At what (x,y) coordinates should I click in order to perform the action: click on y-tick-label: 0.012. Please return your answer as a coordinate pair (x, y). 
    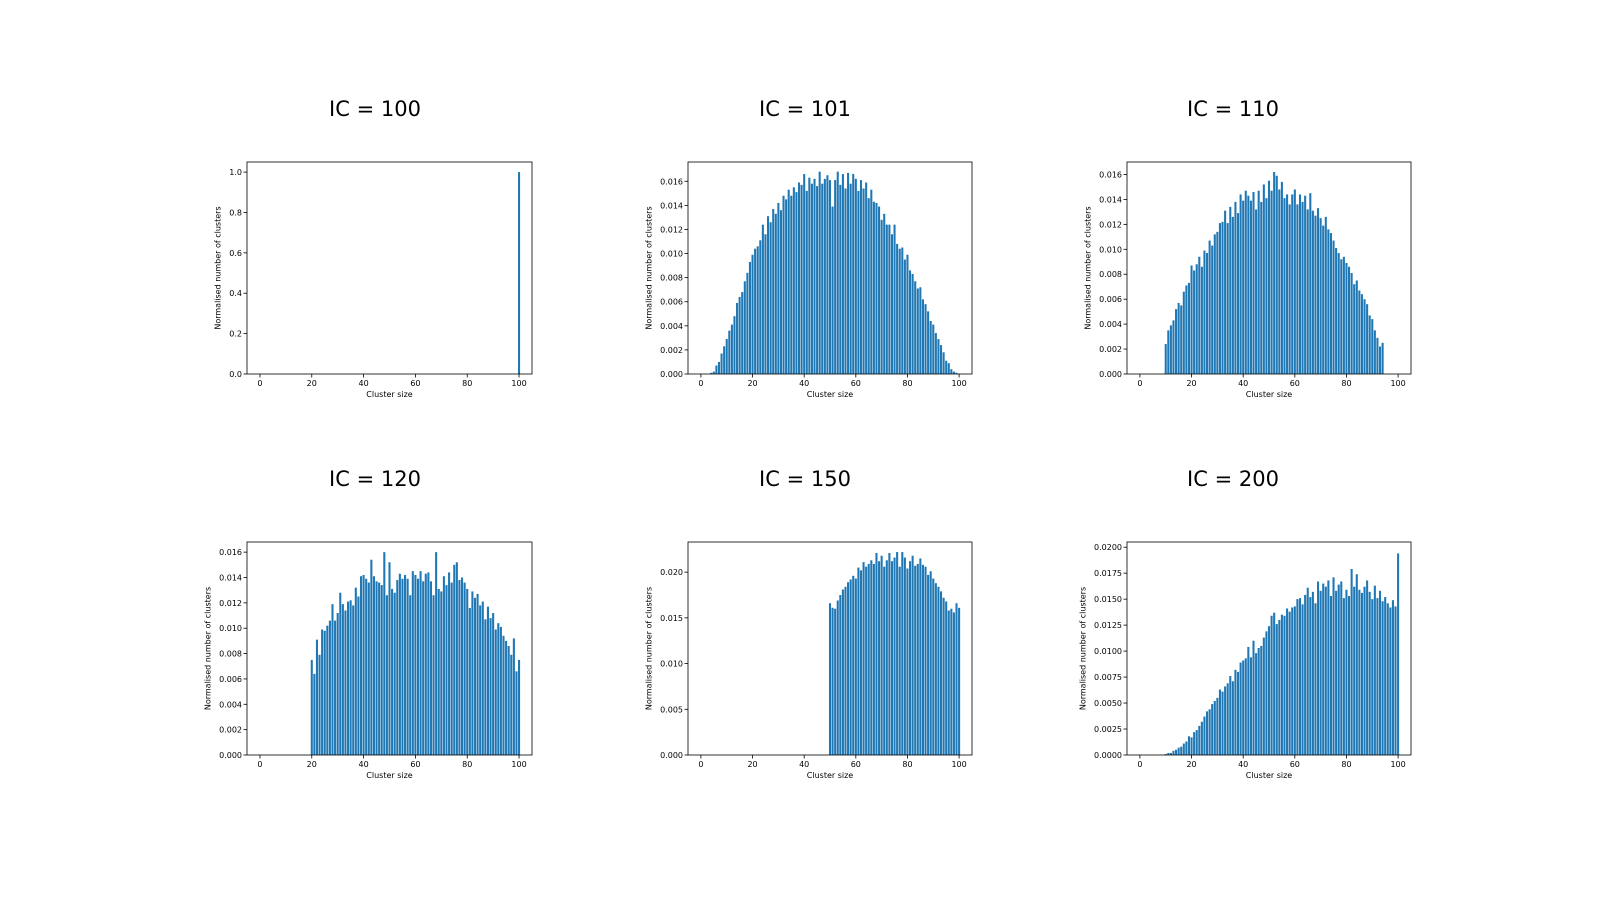
    Looking at the image, I should click on (671, 229).